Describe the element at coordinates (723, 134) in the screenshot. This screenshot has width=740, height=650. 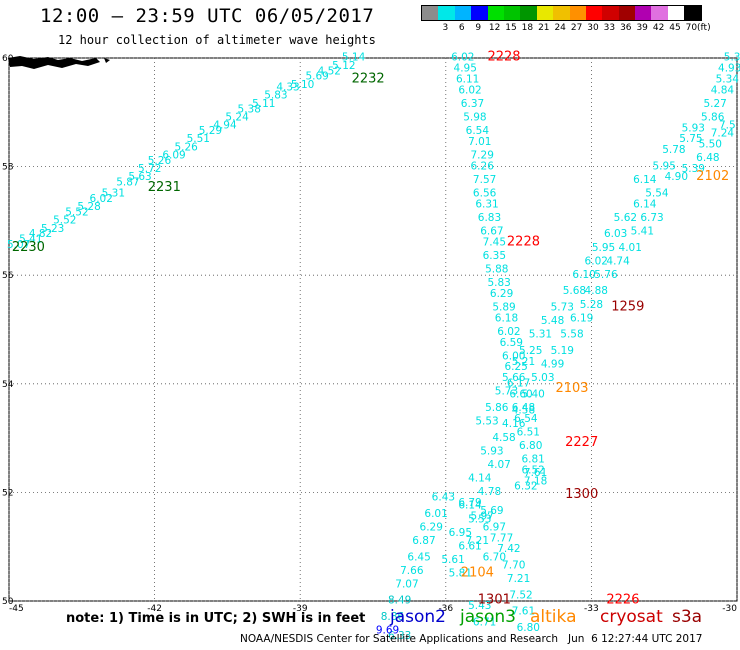
I see `wave-height-value: 7.24` at that location.